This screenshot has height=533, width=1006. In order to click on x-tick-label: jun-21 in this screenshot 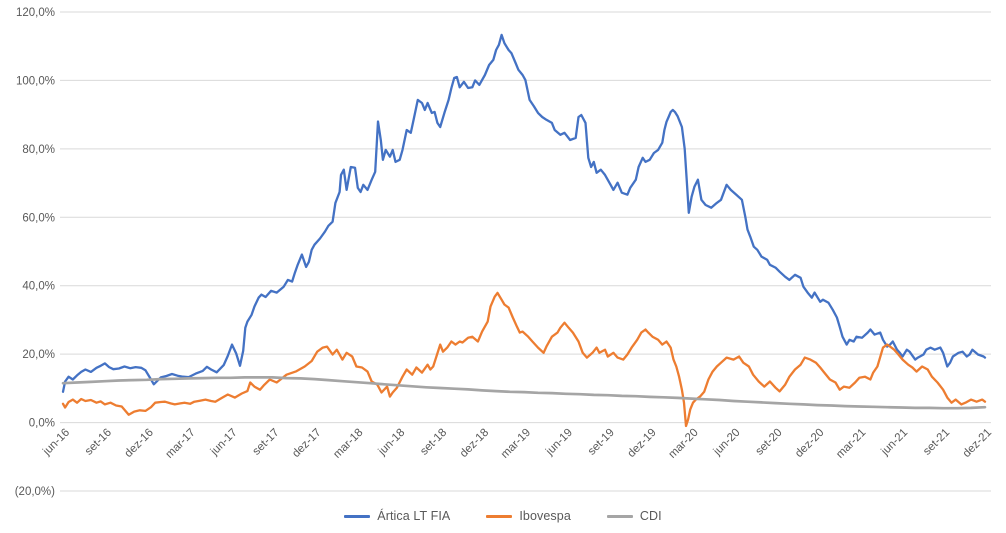, I will do `click(895, 443)`.